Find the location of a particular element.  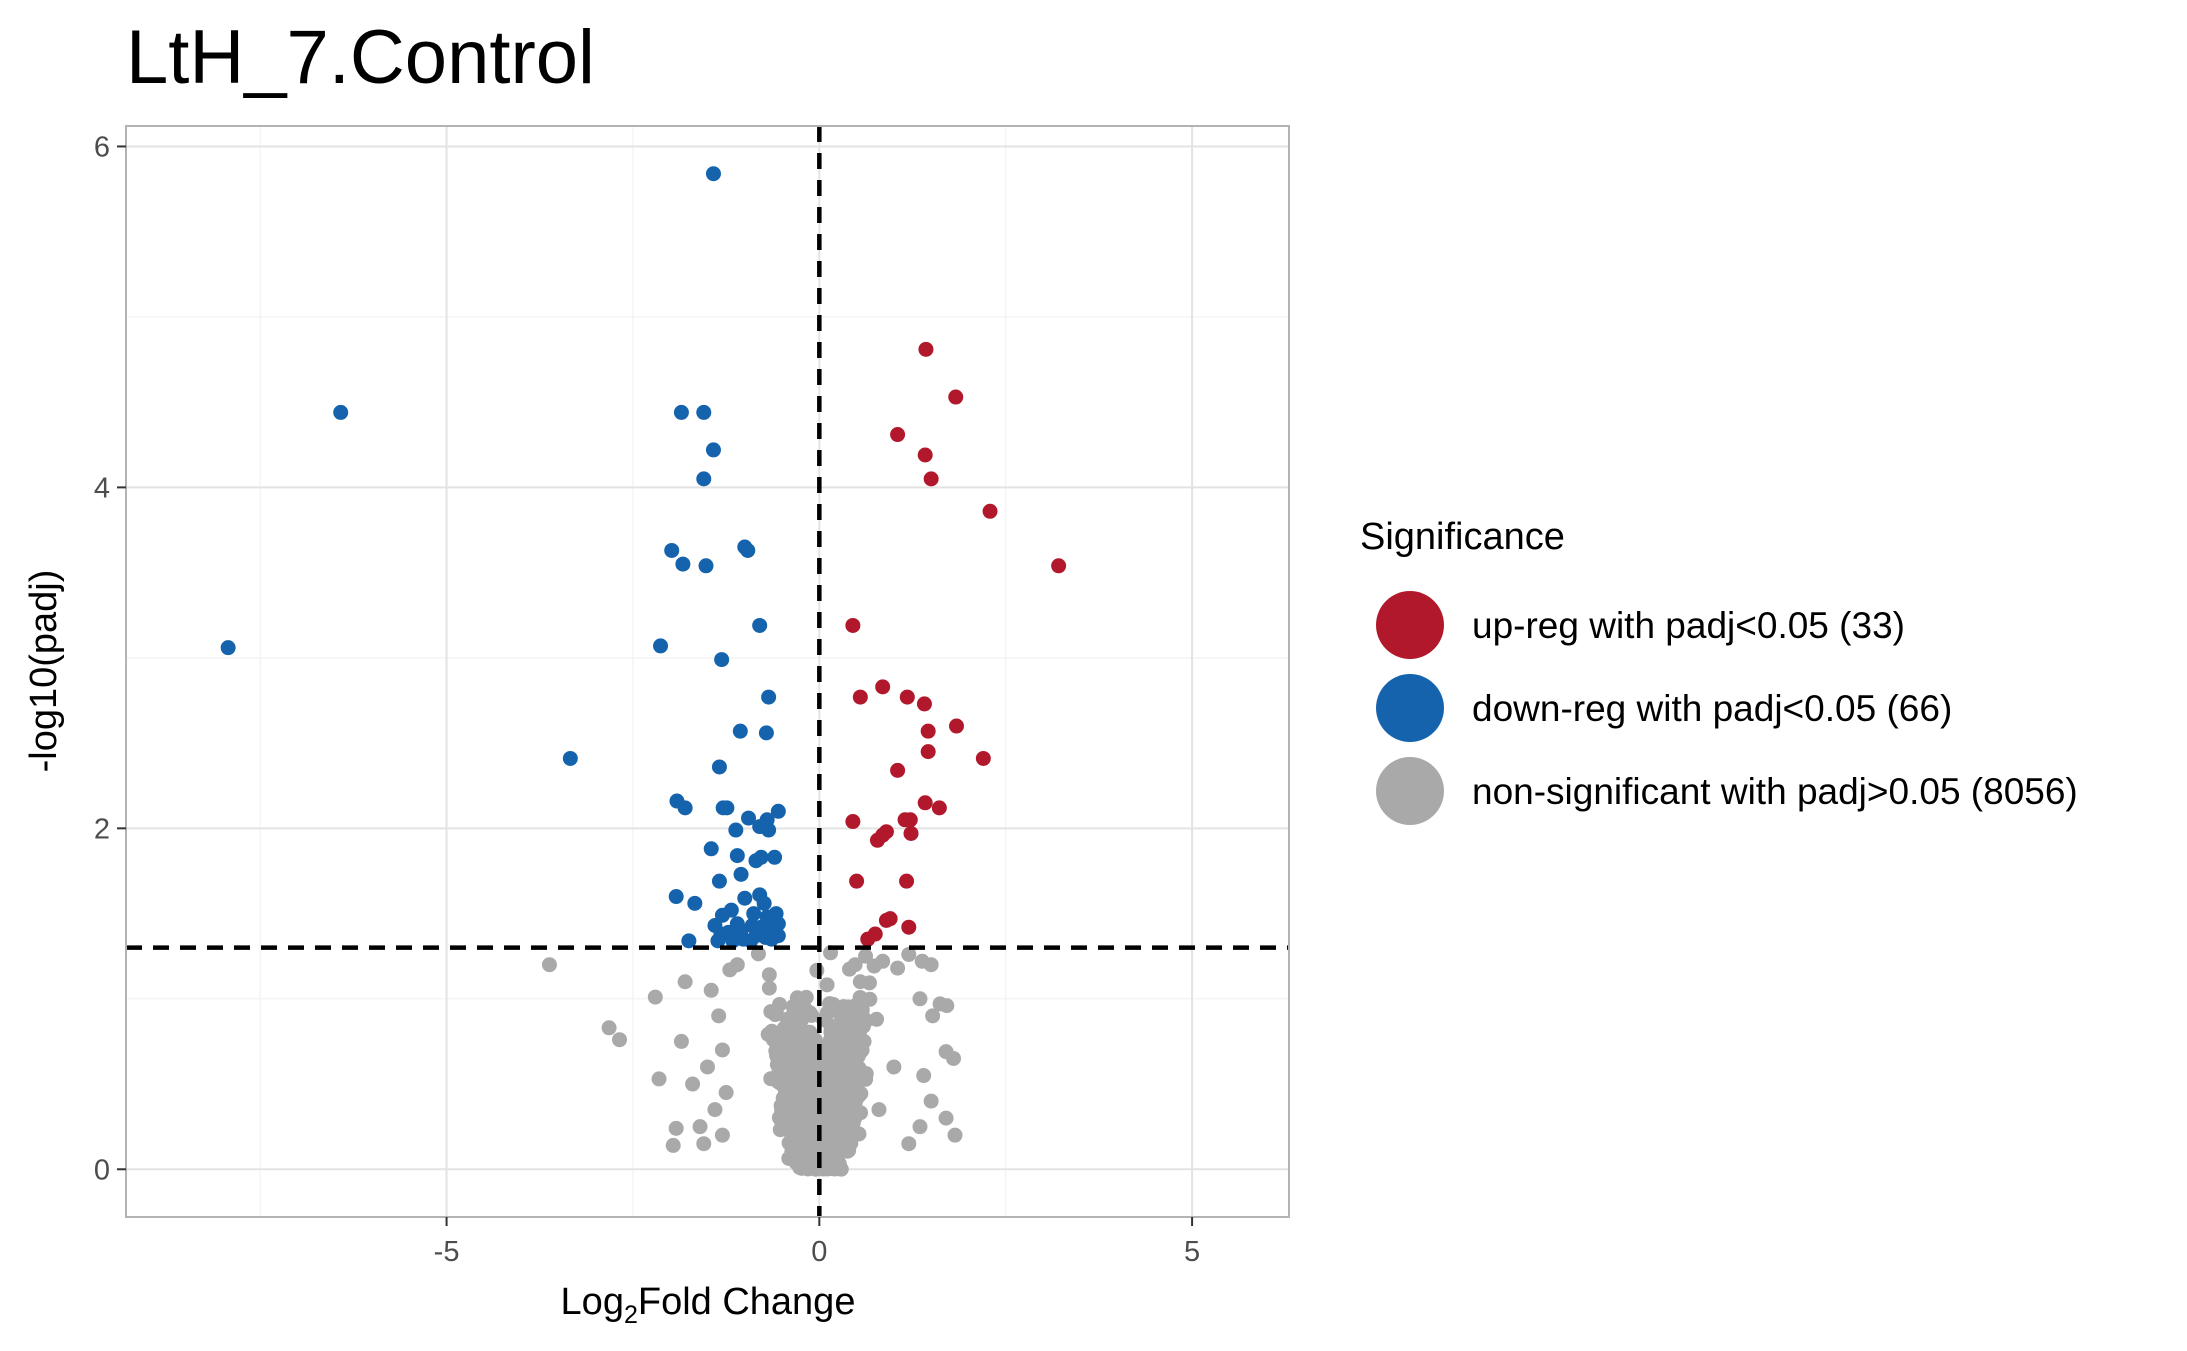

y-tick-label: 0 is located at coordinates (102, 1170).